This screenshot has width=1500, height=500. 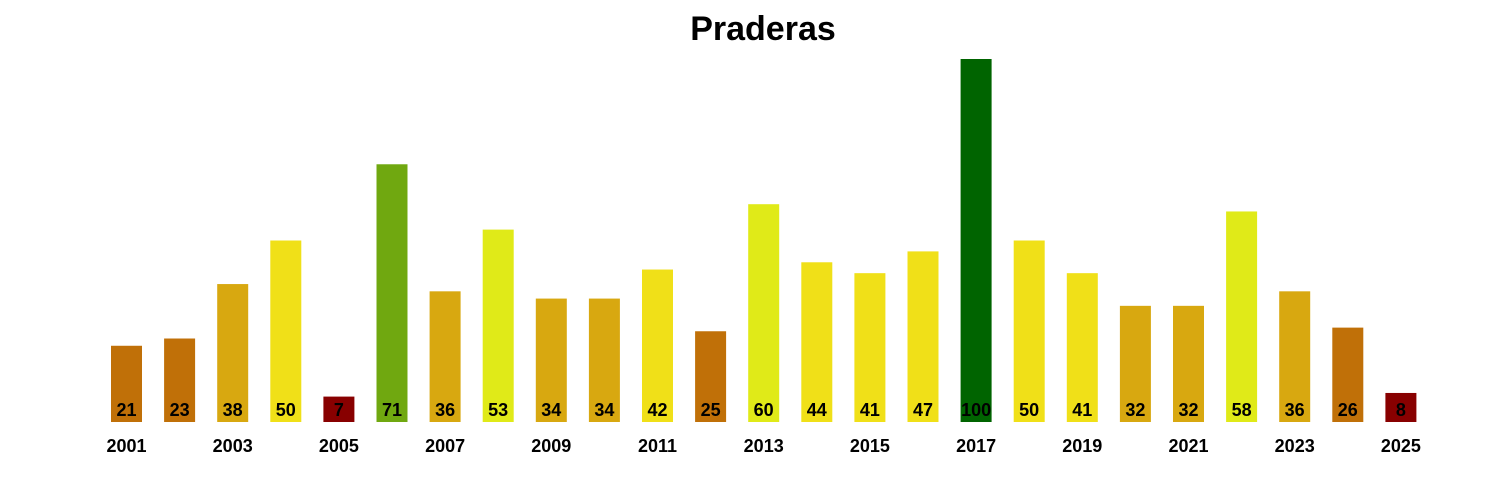 What do you see at coordinates (870, 347) in the screenshot?
I see `bar-2015` at bounding box center [870, 347].